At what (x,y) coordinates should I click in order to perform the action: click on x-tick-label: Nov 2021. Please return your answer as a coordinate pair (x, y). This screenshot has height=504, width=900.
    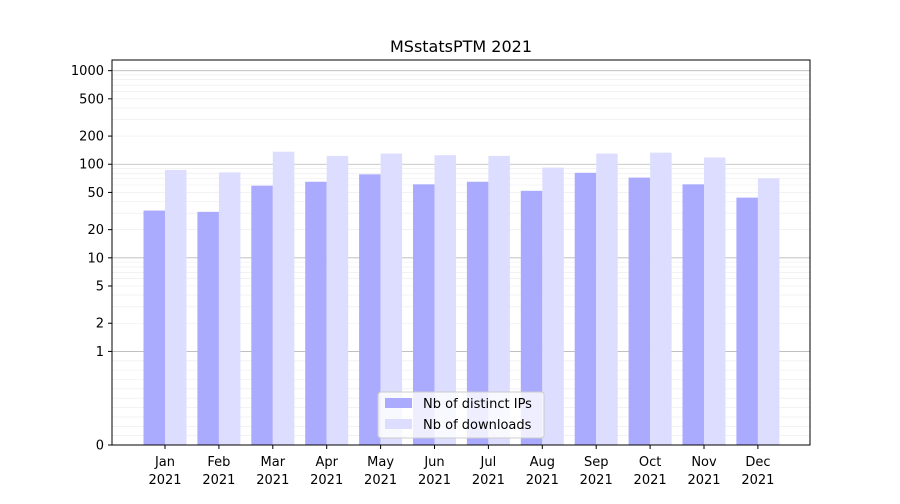
    Looking at the image, I should click on (703, 471).